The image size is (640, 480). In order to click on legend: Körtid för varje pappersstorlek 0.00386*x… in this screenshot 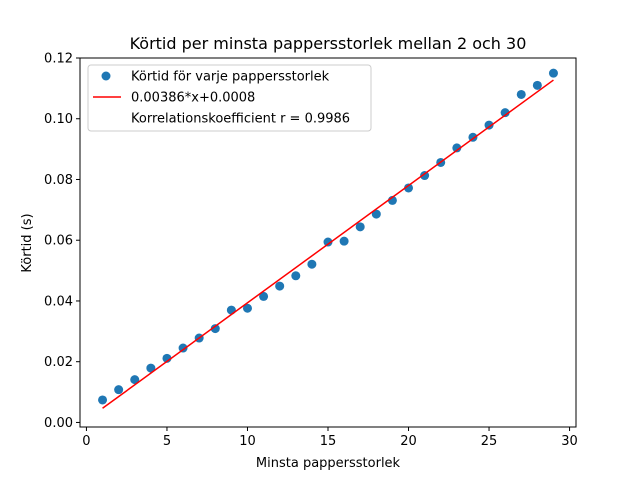, I will do `click(229, 98)`.